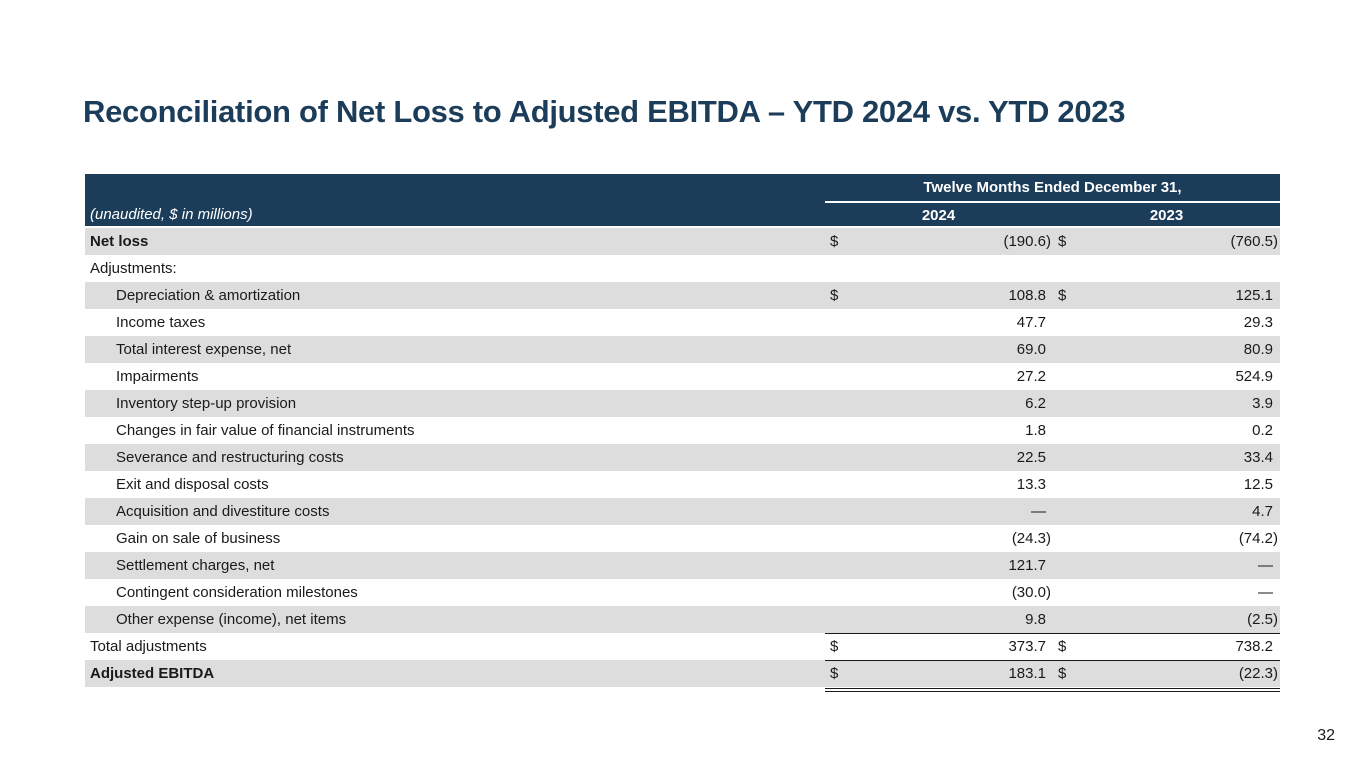 The height and width of the screenshot is (768, 1365). Describe the element at coordinates (1052, 202) in the screenshot. I see `header-divider` at that location.